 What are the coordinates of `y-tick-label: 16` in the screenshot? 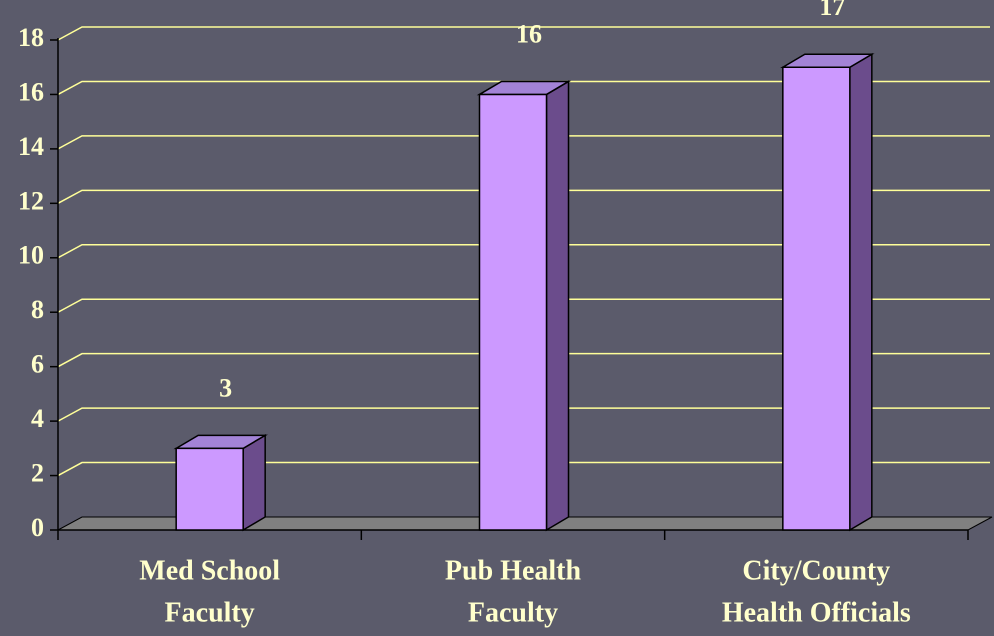 It's located at (31, 91).